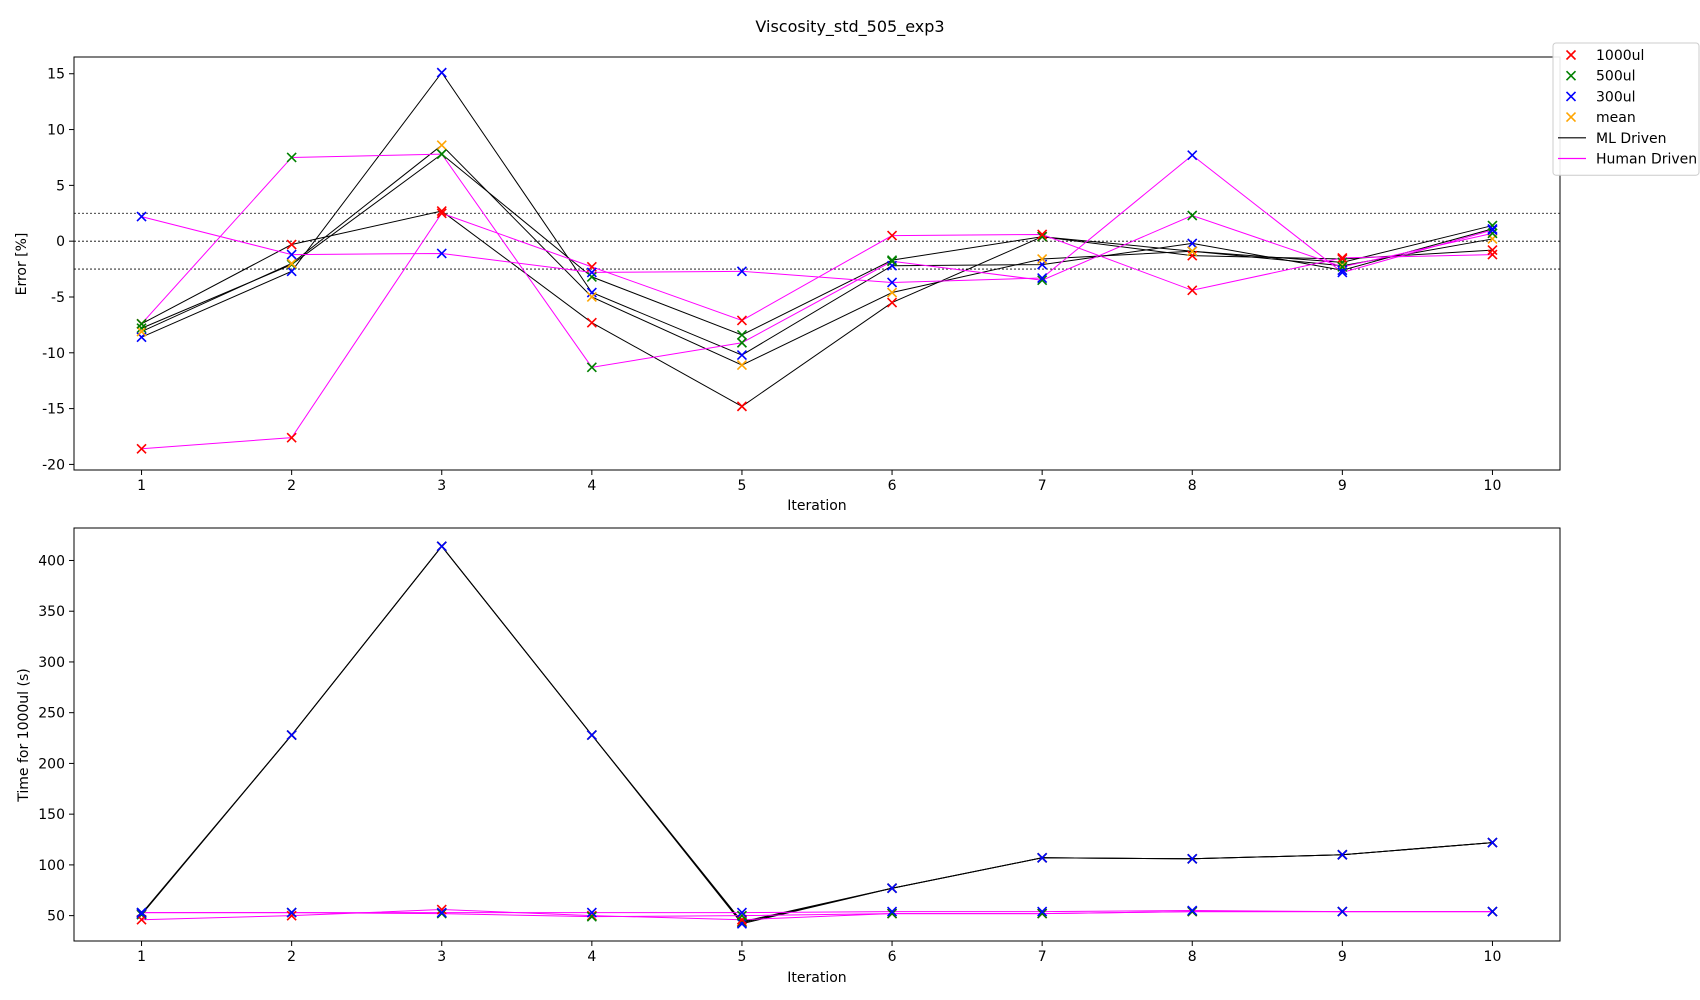 This screenshot has width=1700, height=1000. Describe the element at coordinates (58, 298) in the screenshot. I see `error-ytick-label: -5` at that location.